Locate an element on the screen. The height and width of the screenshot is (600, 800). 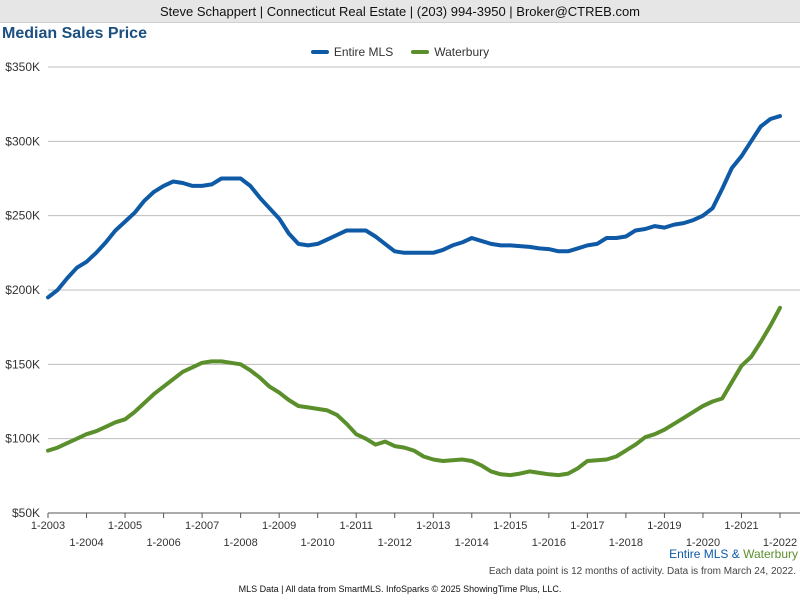
x-tick-label: 1-2020 is located at coordinates (703, 543).